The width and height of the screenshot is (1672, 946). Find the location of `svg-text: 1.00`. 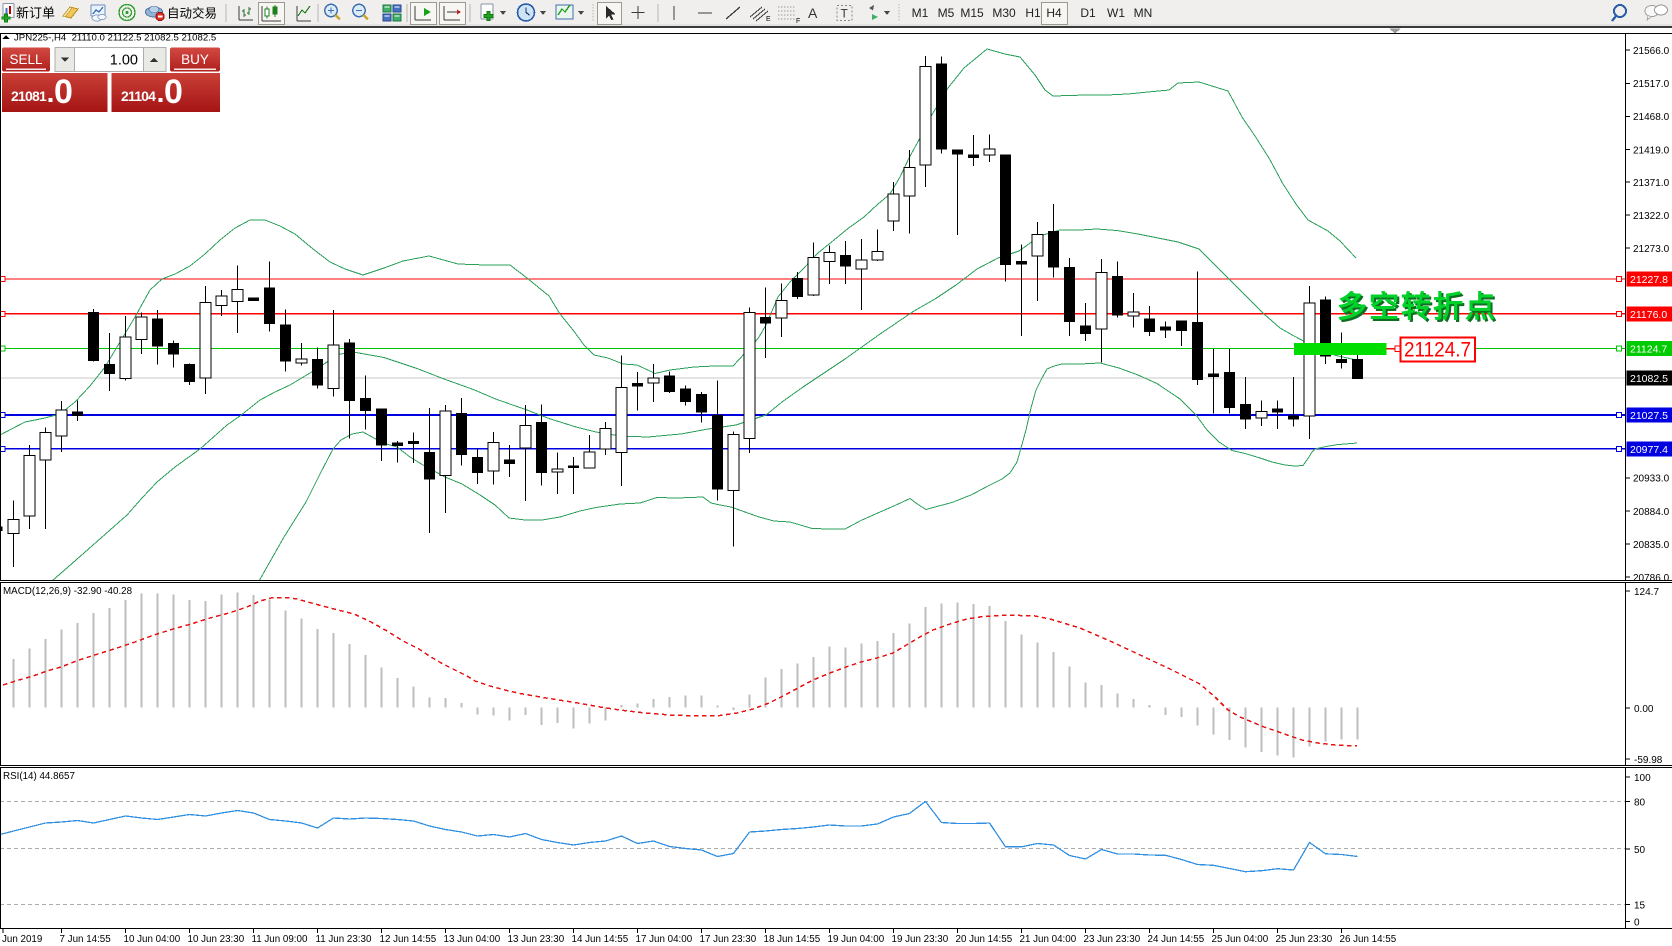

svg-text: 1.00 is located at coordinates (124, 61).